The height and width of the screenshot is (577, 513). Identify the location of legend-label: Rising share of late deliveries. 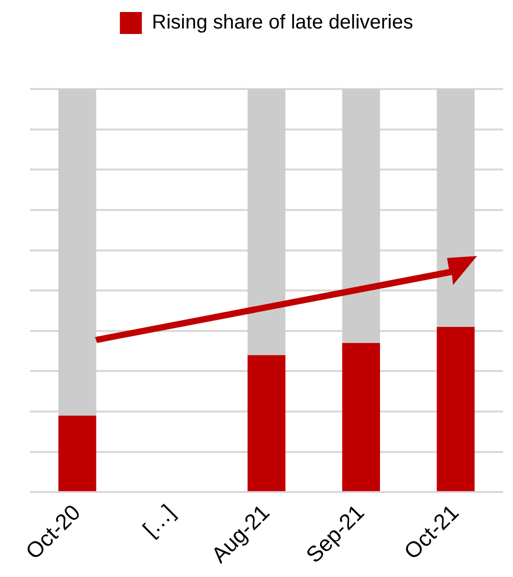
(283, 23).